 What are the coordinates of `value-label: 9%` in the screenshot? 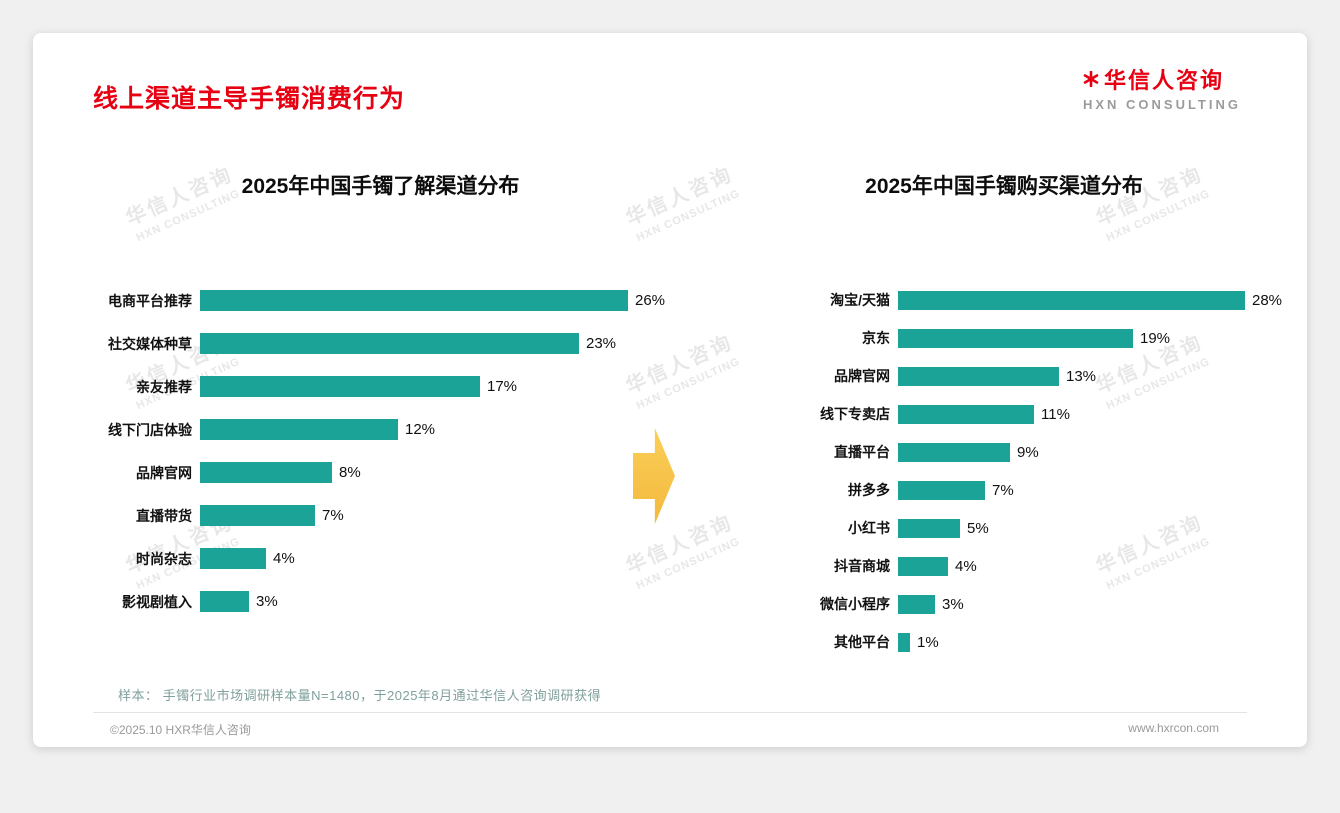 It's located at (1028, 452).